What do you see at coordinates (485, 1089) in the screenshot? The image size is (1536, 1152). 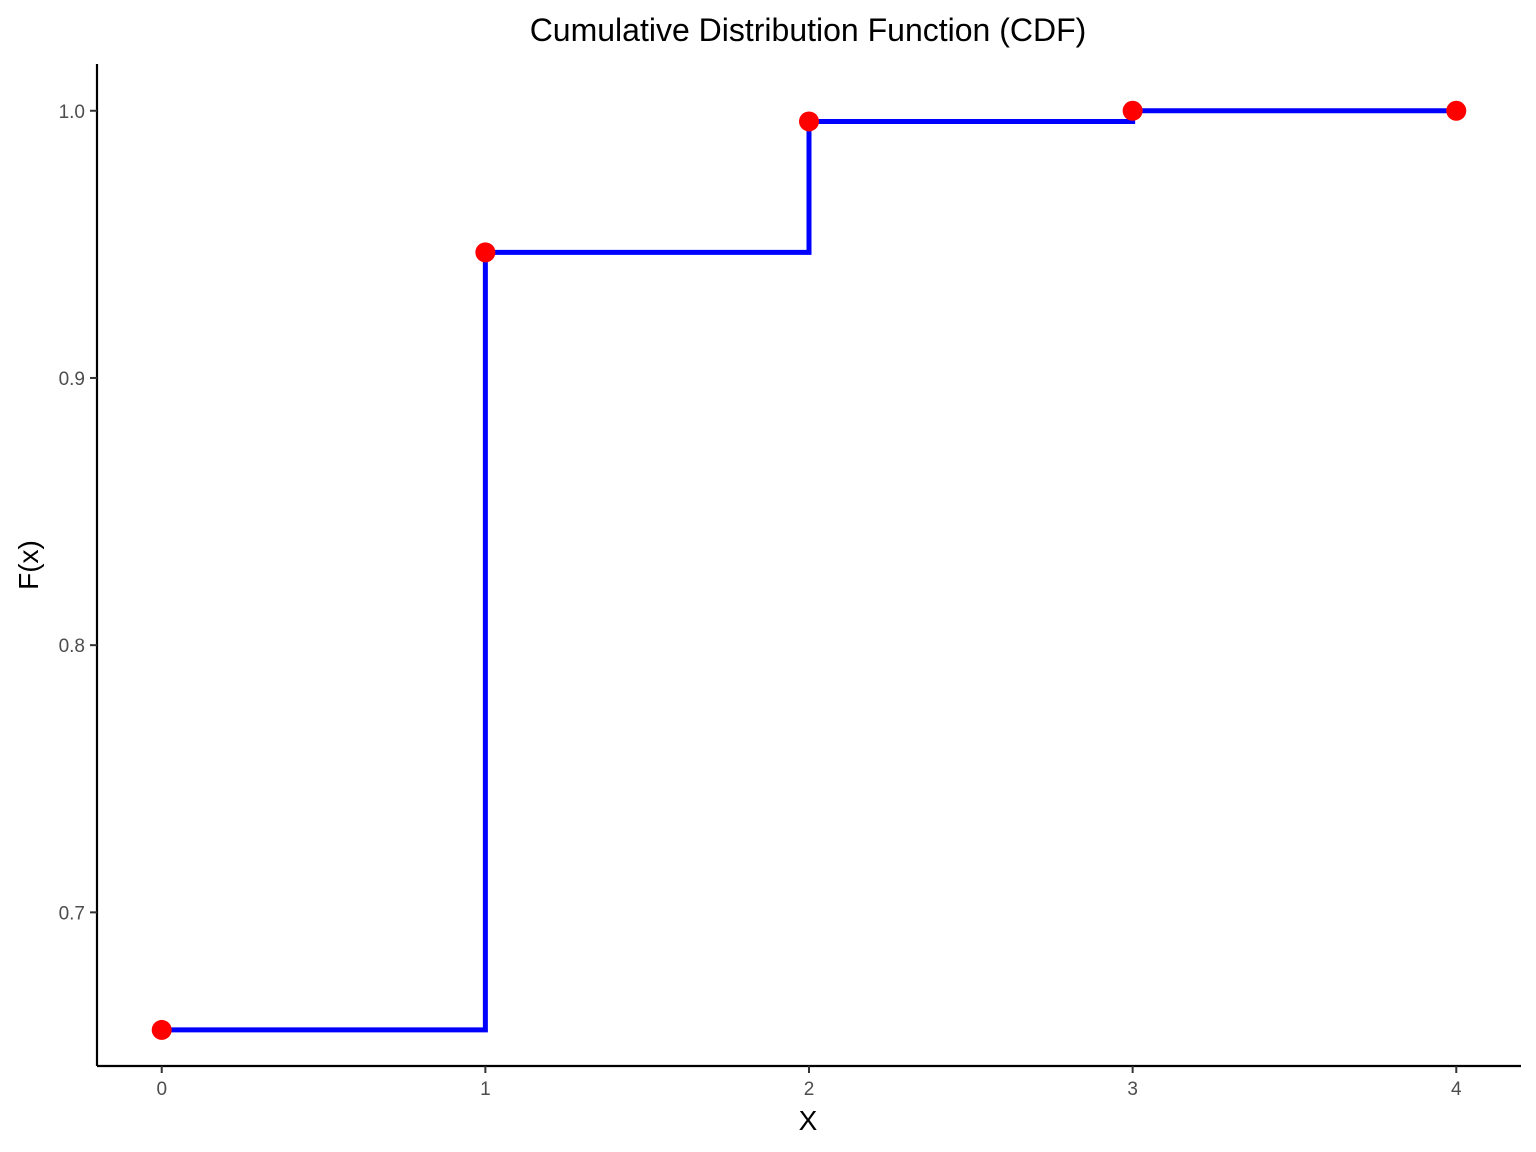 I see `x-tick-label: 1` at bounding box center [485, 1089].